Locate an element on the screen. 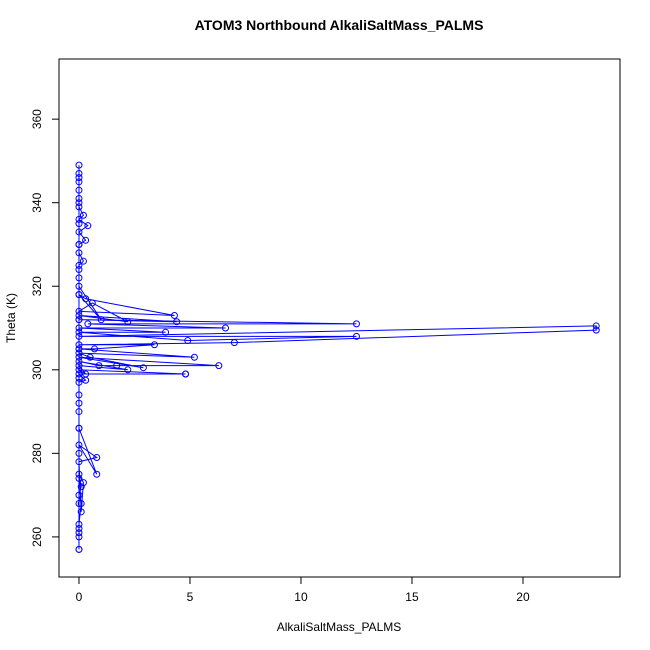 This screenshot has height=650, width=650. y-tick-label: 340 is located at coordinates (37, 202).